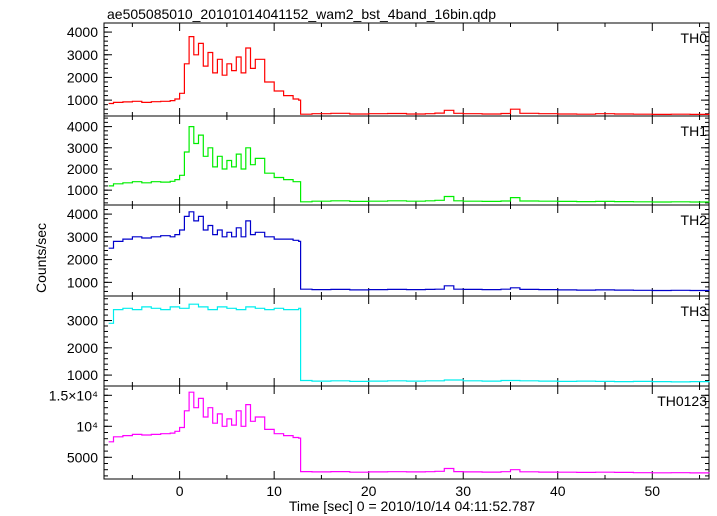  I want to click on y-tick-label: 5000, so click(82, 457).